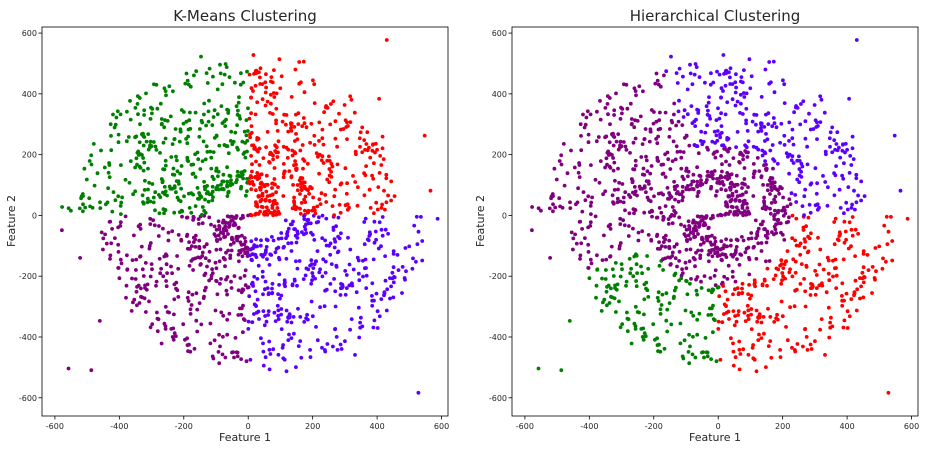 The width and height of the screenshot is (934, 452). Describe the element at coordinates (718, 426) in the screenshot. I see `x-tick-label: 0` at that location.